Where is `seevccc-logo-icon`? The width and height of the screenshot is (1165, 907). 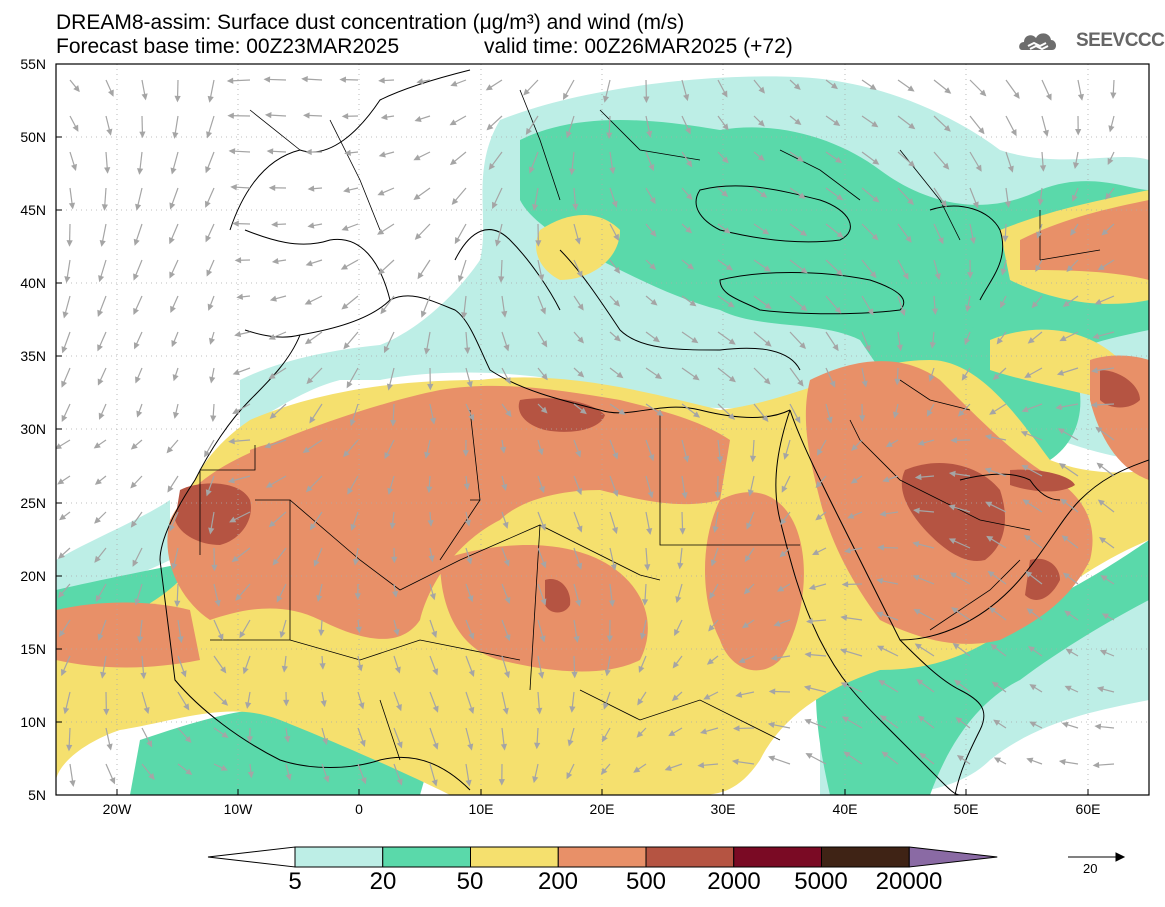
seevccc-logo-icon is located at coordinates (1038, 42).